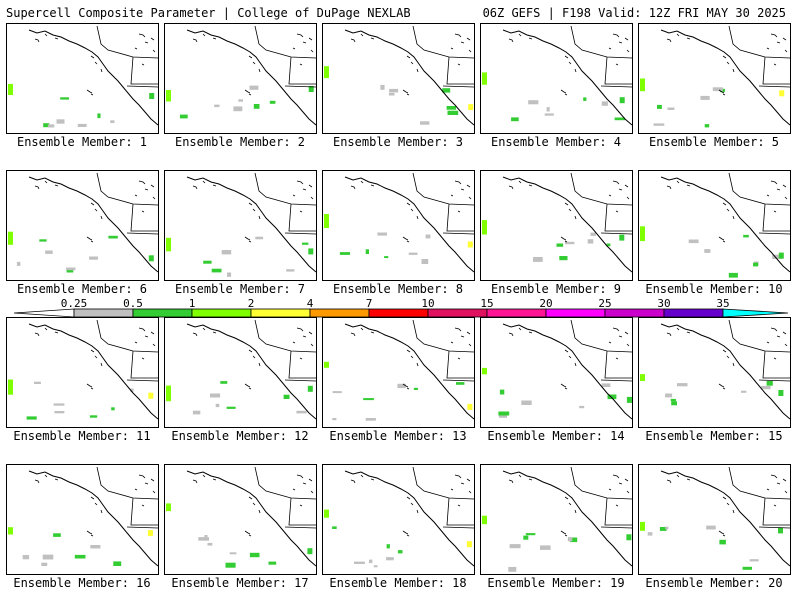 The image size is (800, 600). I want to click on ensemble-member-label: Ensemble Member: 8, so click(398, 289).